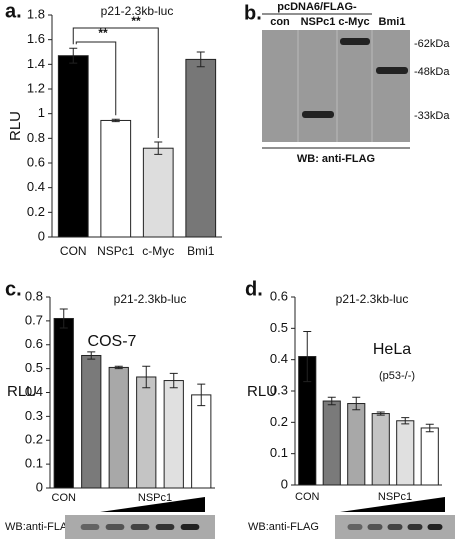  What do you see at coordinates (36, 137) in the screenshot?
I see `y-tick-label: 0.8` at bounding box center [36, 137].